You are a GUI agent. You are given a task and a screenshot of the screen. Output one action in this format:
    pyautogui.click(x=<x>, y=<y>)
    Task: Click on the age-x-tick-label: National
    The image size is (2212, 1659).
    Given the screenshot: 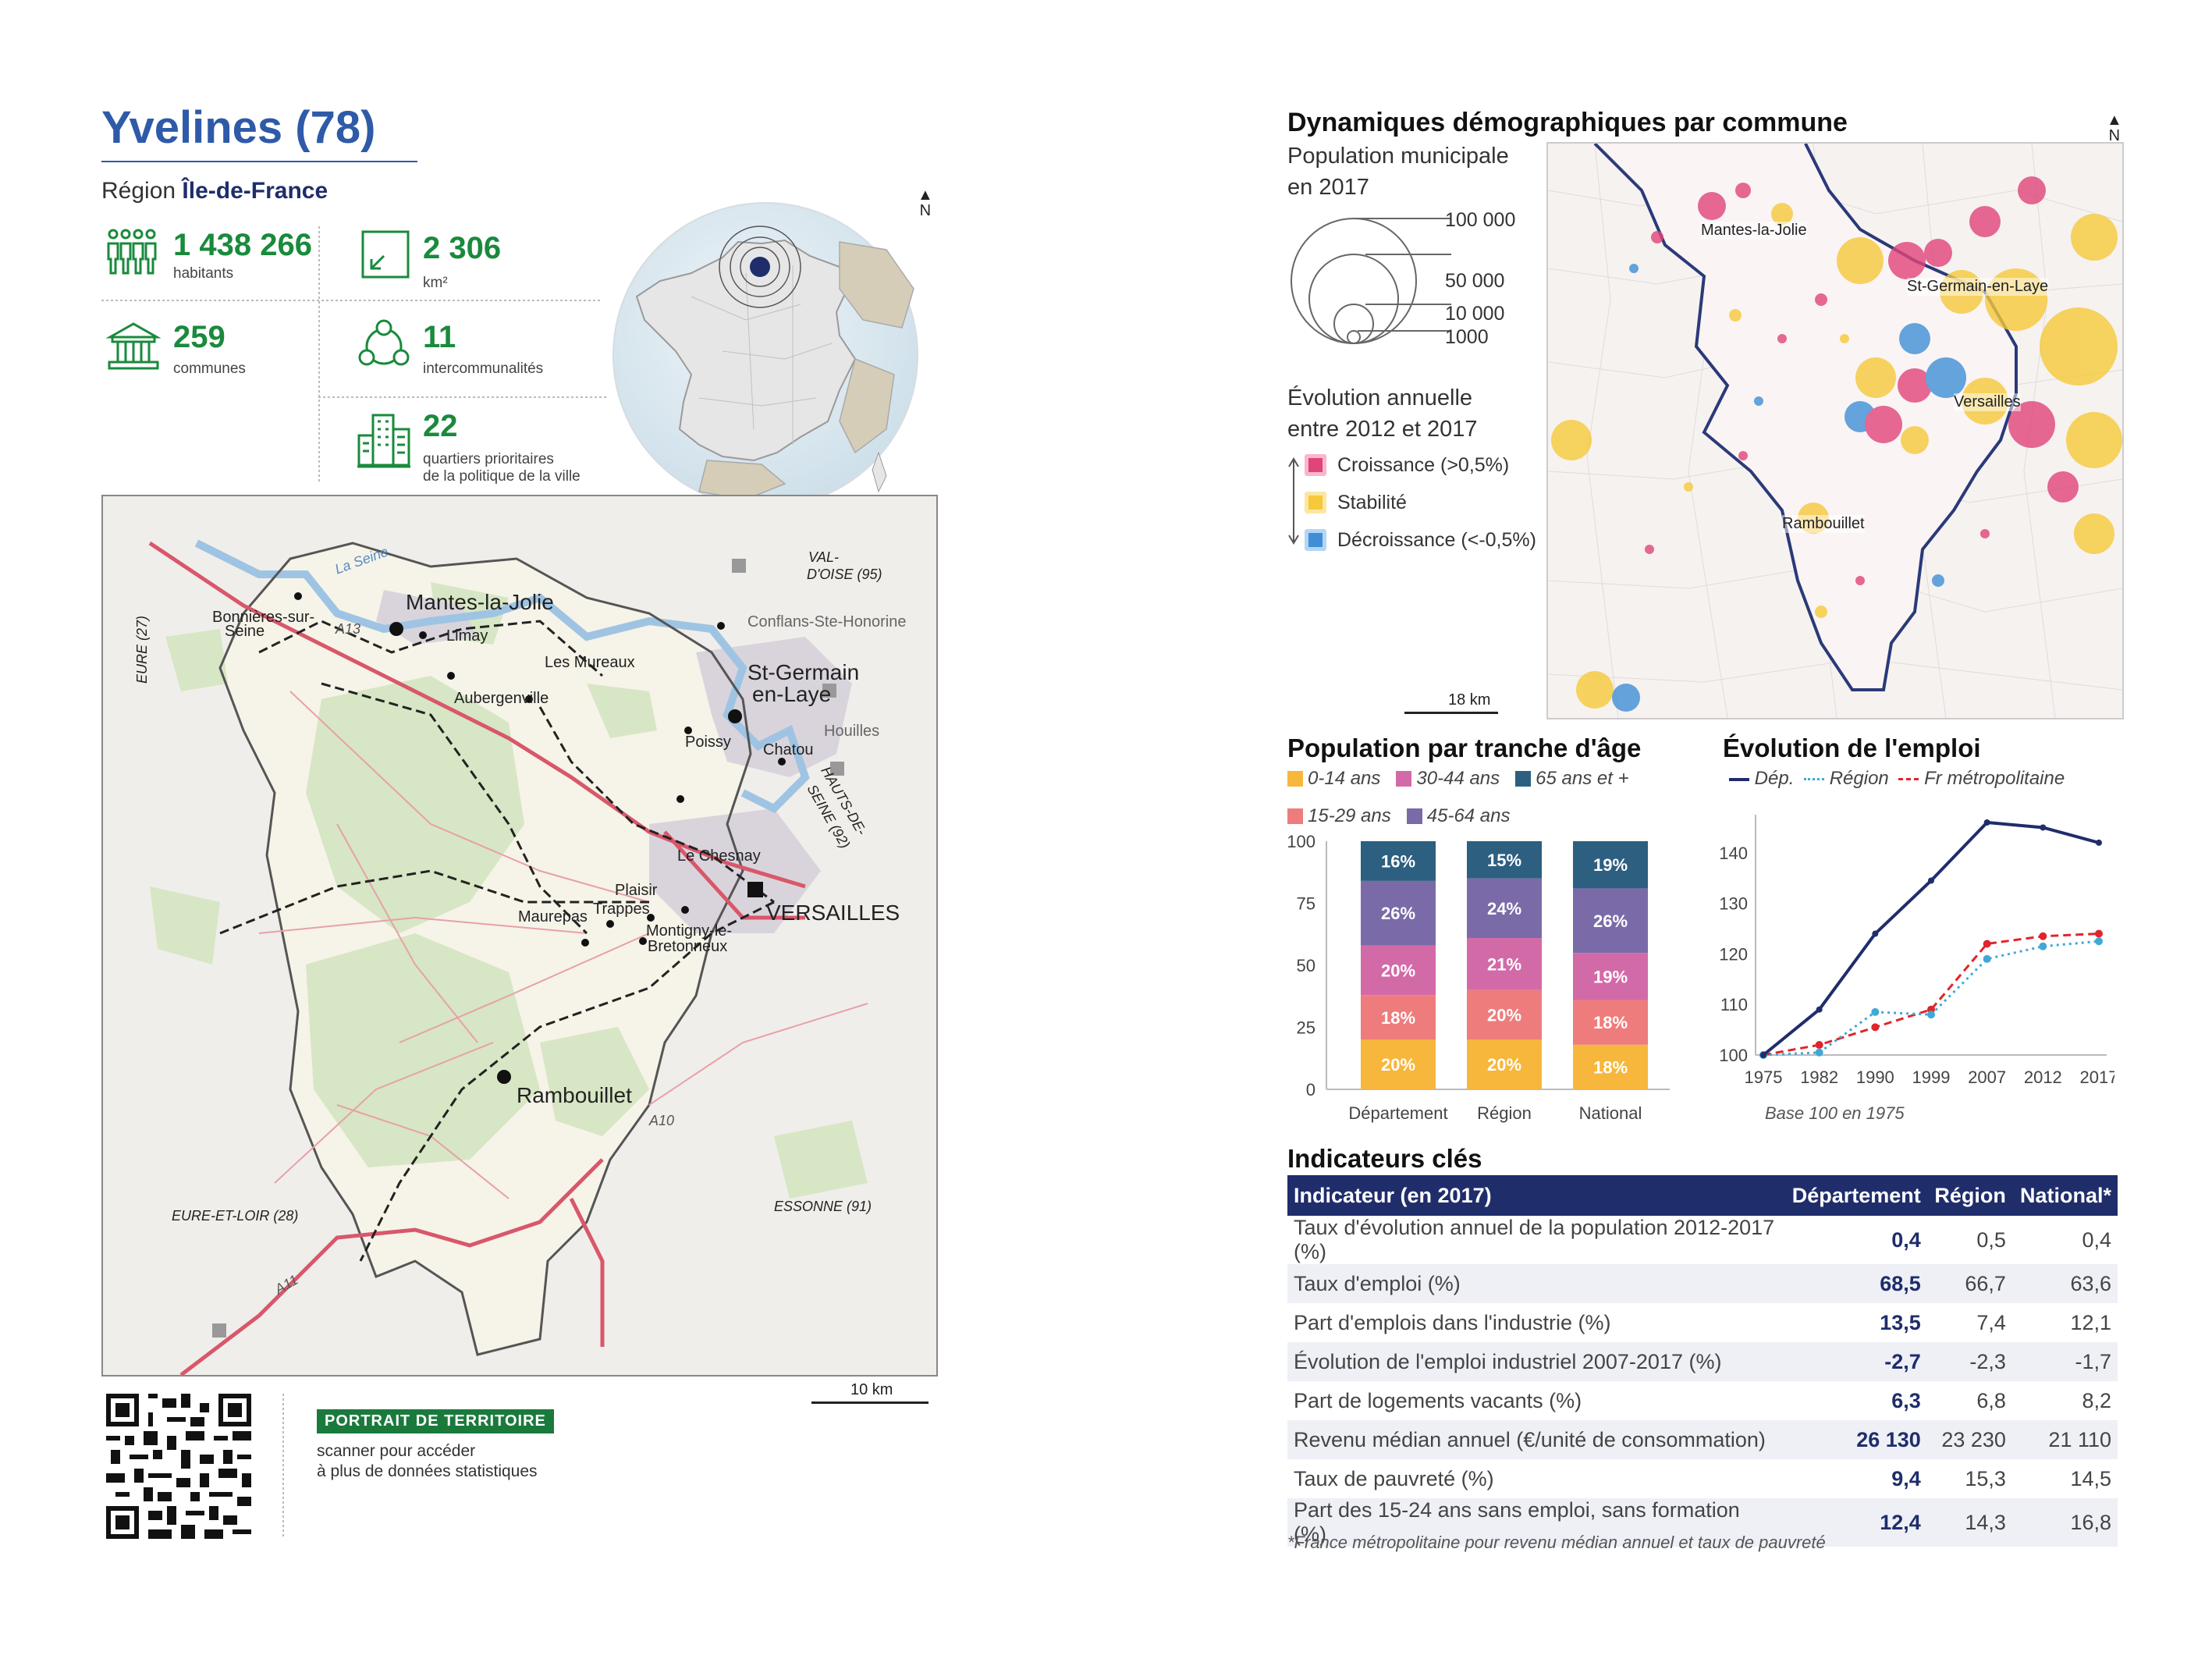 What is the action you would take?
    pyautogui.click(x=1610, y=1113)
    